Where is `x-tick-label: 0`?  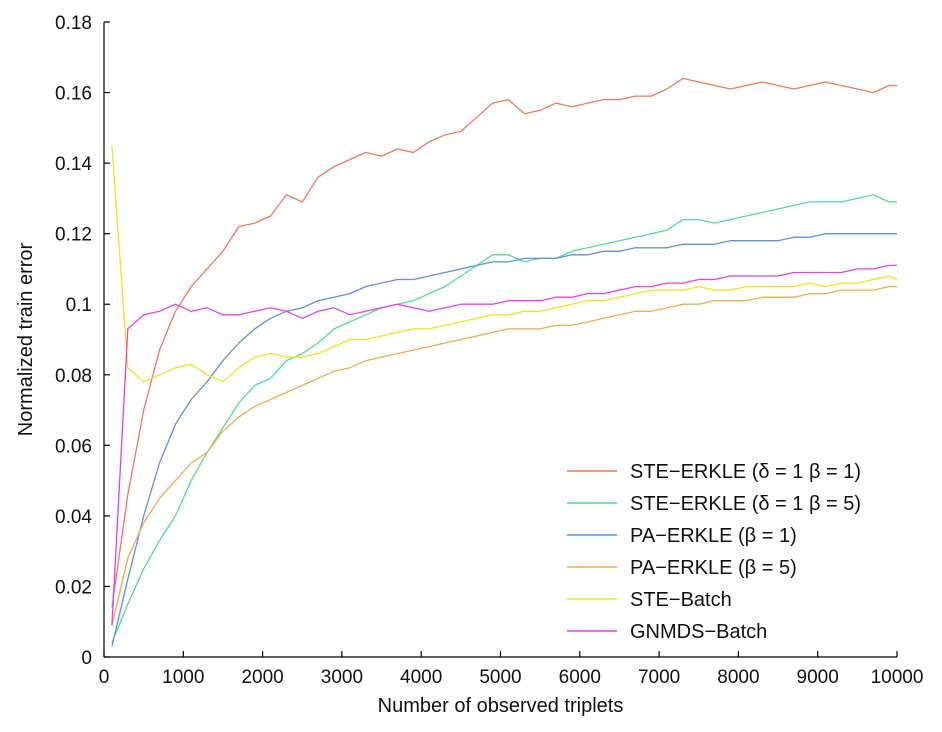
x-tick-label: 0 is located at coordinates (104, 677).